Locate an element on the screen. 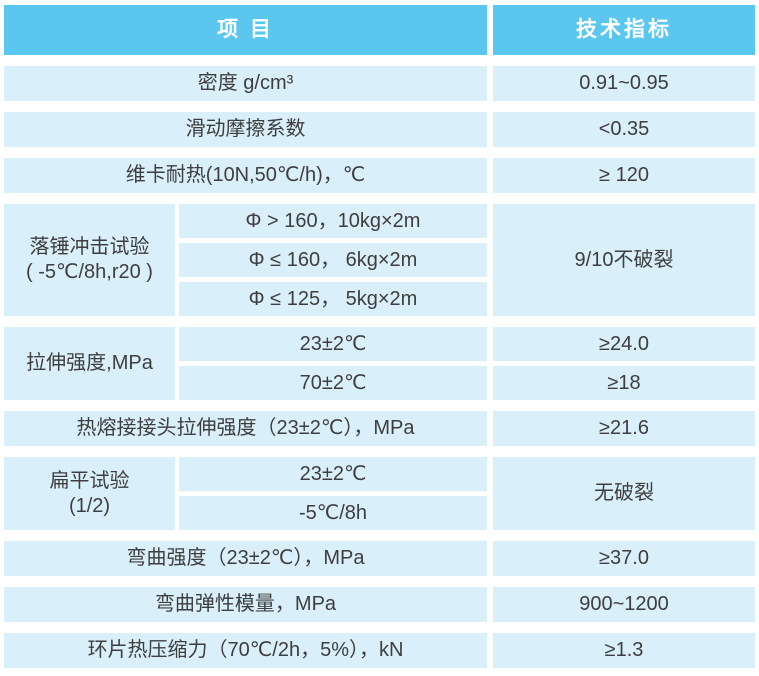  header-cell-spec: 技术指标 is located at coordinates (624, 30).